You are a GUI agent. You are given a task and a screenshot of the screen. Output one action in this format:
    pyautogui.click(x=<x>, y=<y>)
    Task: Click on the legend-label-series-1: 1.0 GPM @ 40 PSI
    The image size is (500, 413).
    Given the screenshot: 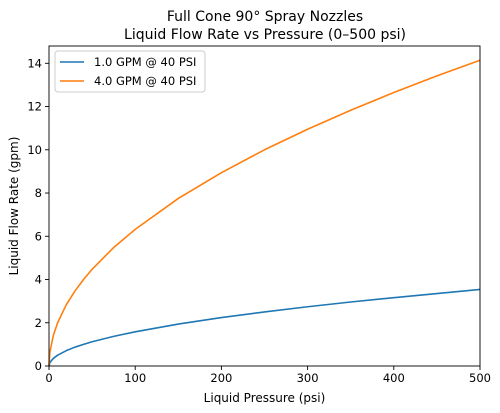 What is the action you would take?
    pyautogui.click(x=145, y=62)
    